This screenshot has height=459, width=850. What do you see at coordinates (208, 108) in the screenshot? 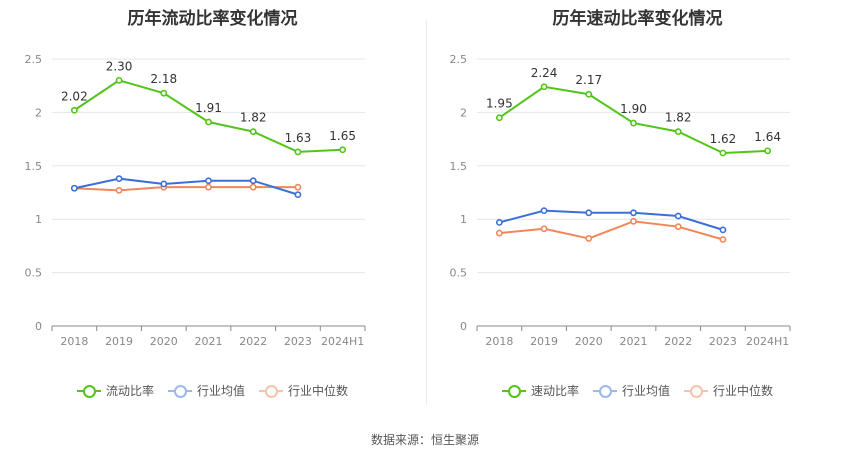
I see `data-label: 1.91` at bounding box center [208, 108].